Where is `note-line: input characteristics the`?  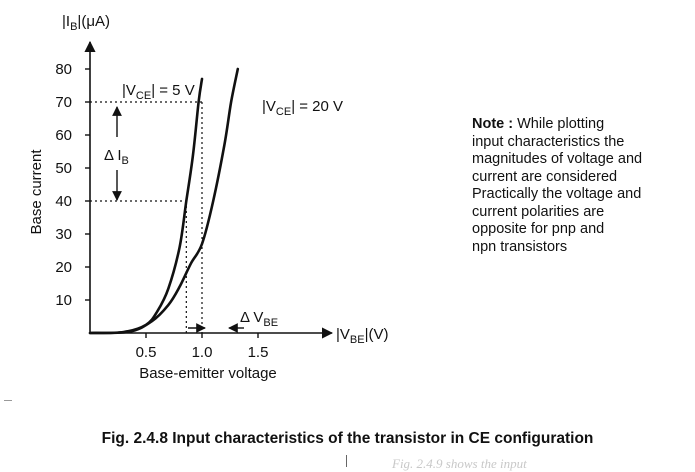 note-line: input characteristics the is located at coordinates (548, 141).